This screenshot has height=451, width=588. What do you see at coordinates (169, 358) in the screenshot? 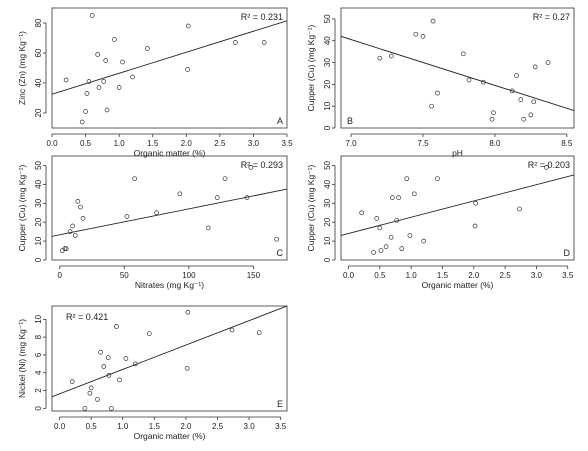
I see `plot-frame` at bounding box center [169, 358].